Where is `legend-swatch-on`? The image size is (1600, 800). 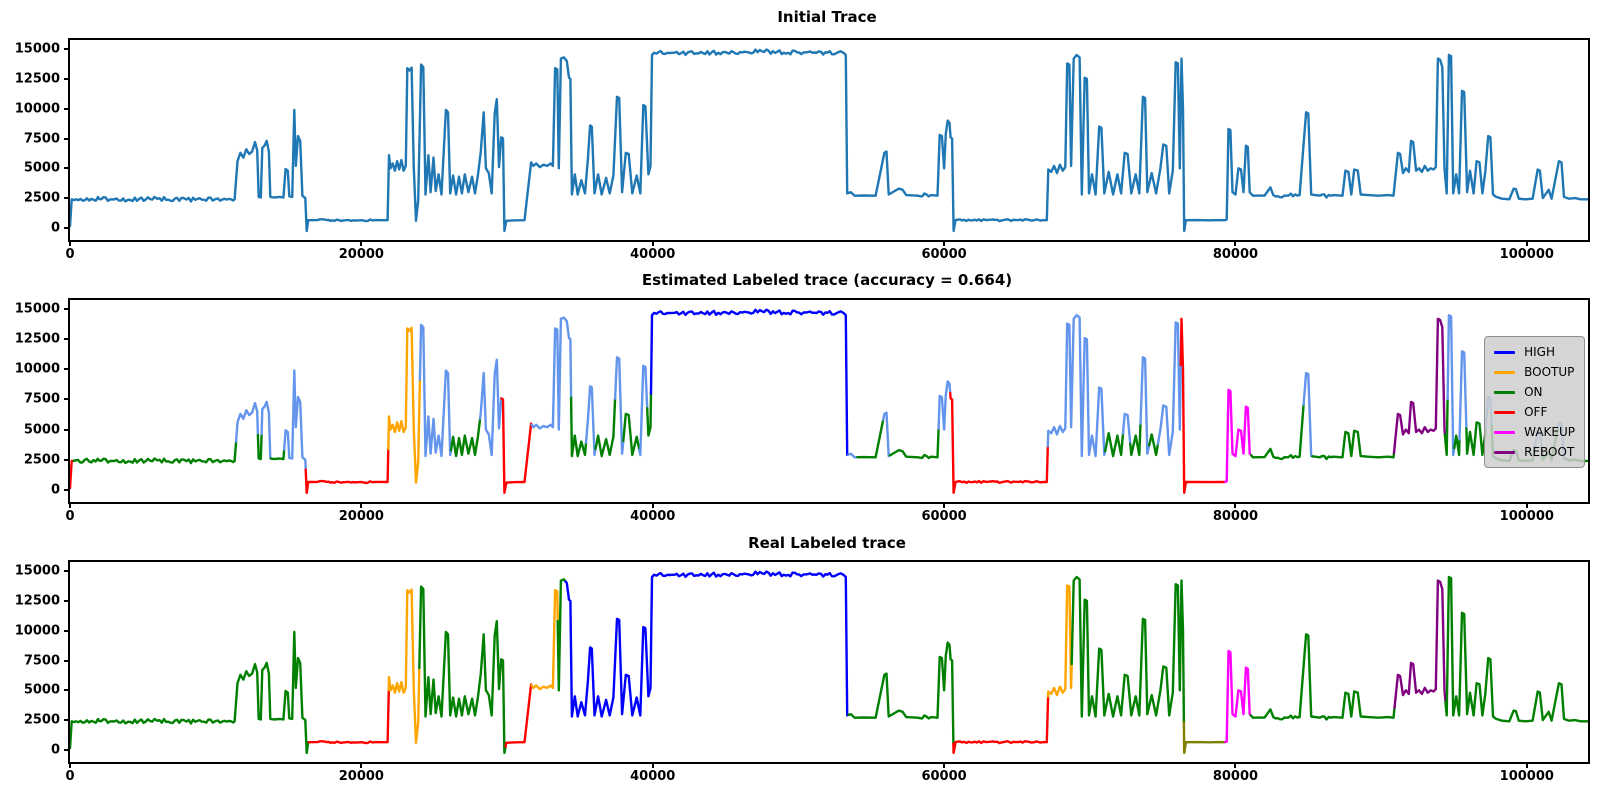
legend-swatch-on is located at coordinates (1505, 392).